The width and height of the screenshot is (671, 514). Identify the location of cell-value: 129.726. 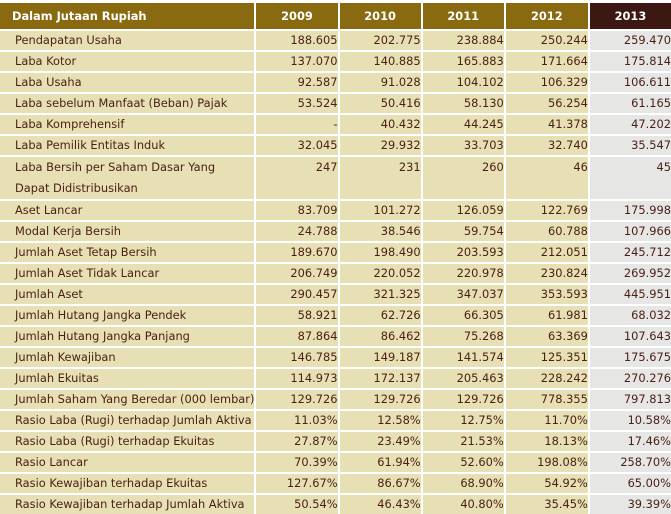
(314, 399).